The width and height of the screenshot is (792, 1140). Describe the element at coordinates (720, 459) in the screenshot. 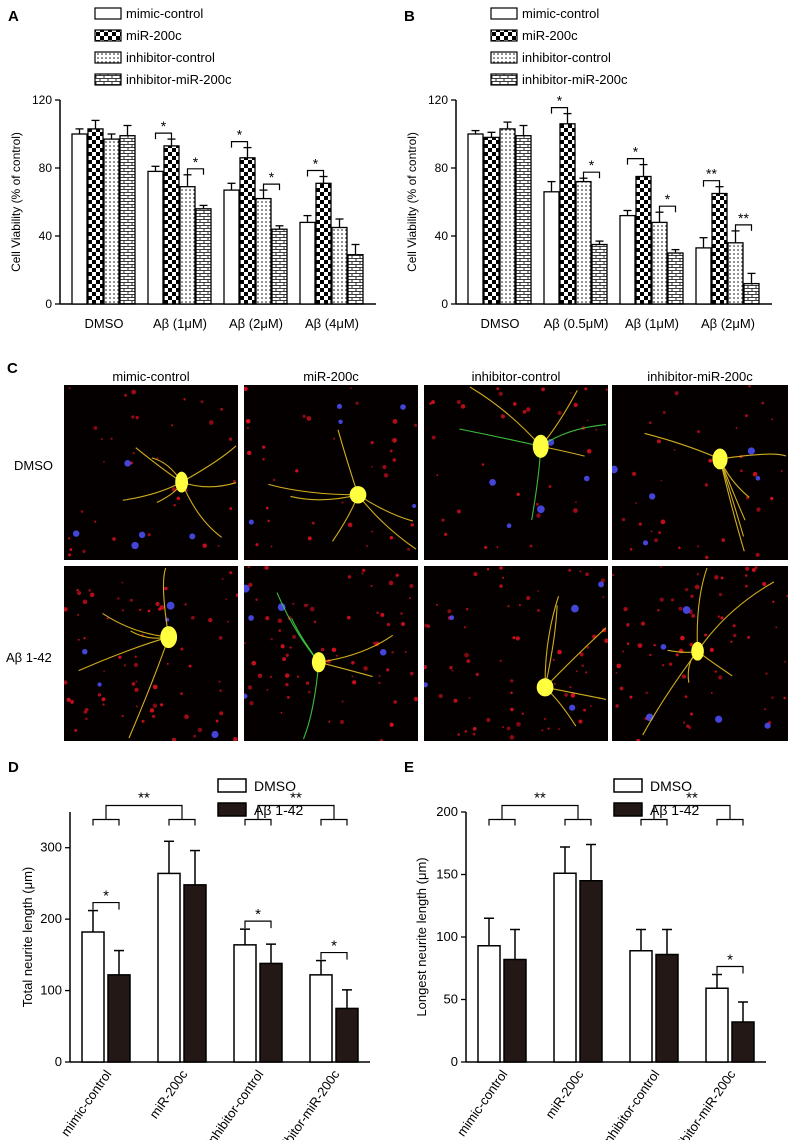

I see `soma` at that location.